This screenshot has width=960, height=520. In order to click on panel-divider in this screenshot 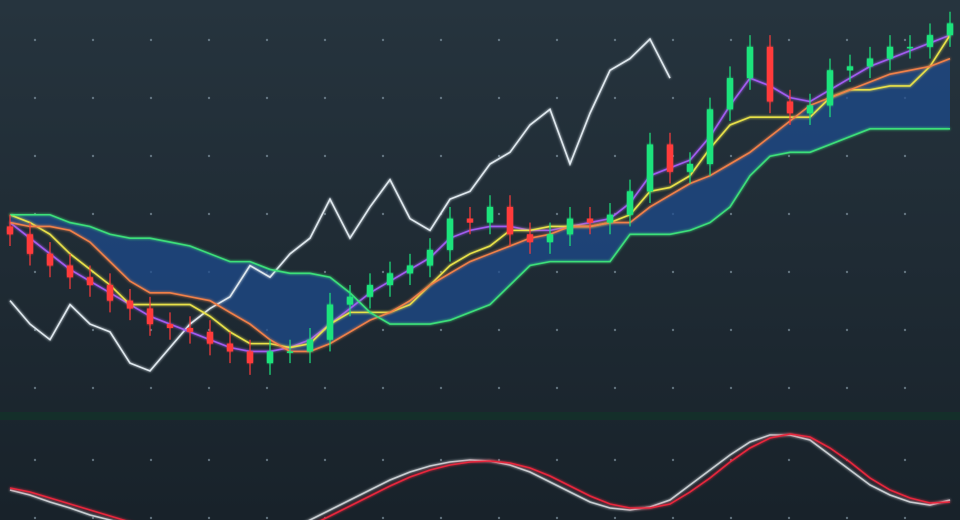, I will do `click(480, 416)`.